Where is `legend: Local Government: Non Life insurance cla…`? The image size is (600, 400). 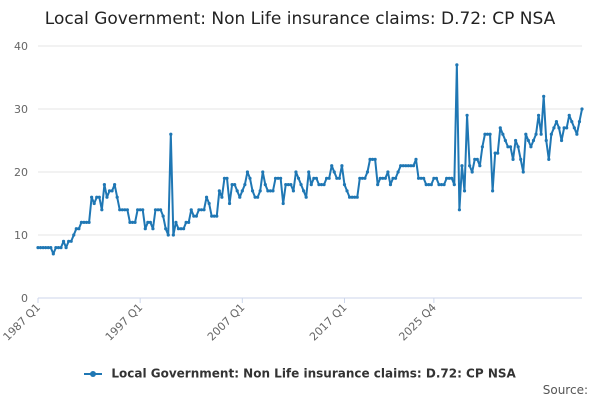
legend: Local Government: Non Life insurance cla… is located at coordinates (300, 373).